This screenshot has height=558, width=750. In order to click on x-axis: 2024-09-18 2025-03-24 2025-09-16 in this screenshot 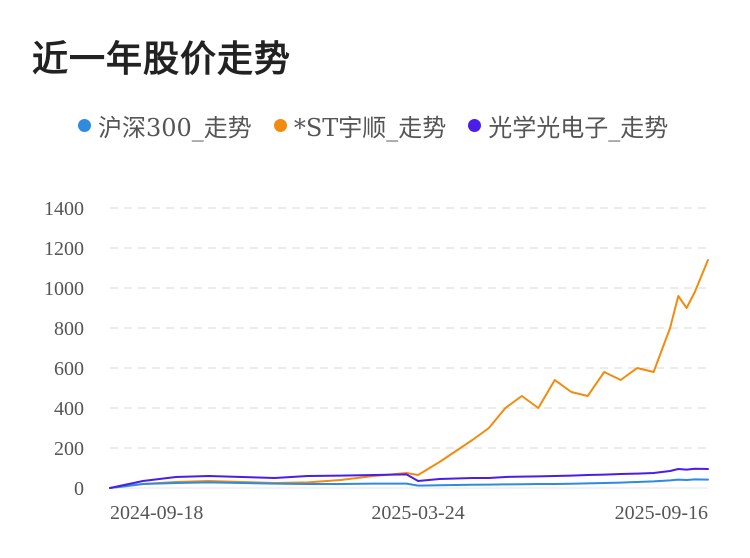, I will do `click(409, 513)`.